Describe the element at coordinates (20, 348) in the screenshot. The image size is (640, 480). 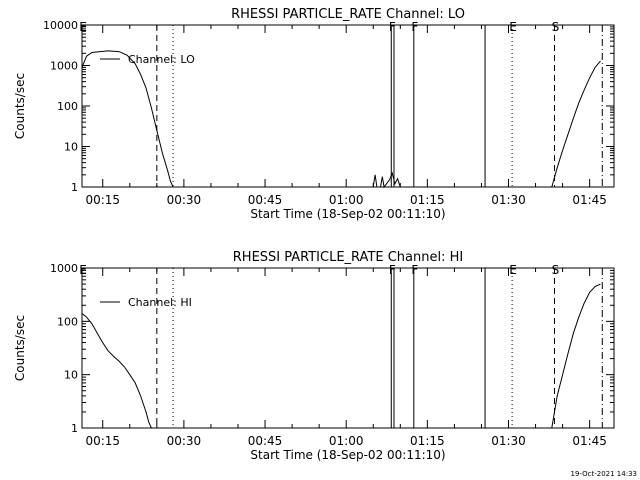
I see `y-axis-label-hi: Counts/sec` at that location.